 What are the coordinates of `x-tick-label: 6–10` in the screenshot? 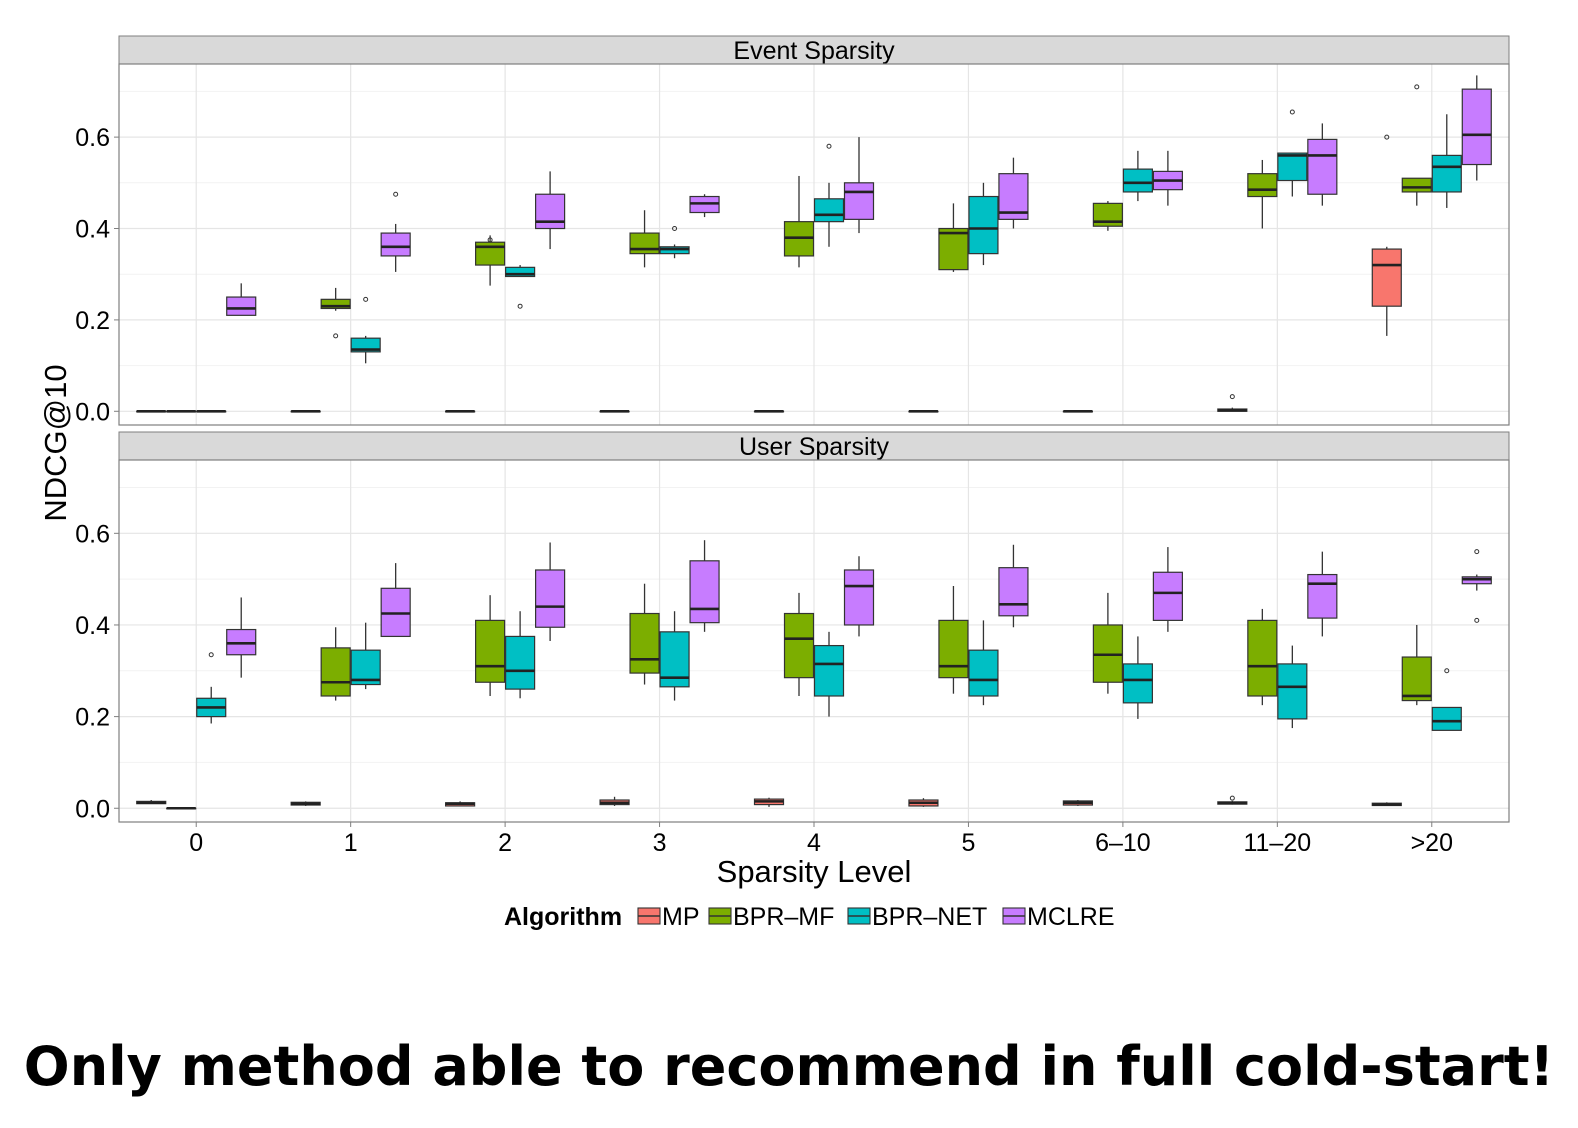 It's located at (1123, 843).